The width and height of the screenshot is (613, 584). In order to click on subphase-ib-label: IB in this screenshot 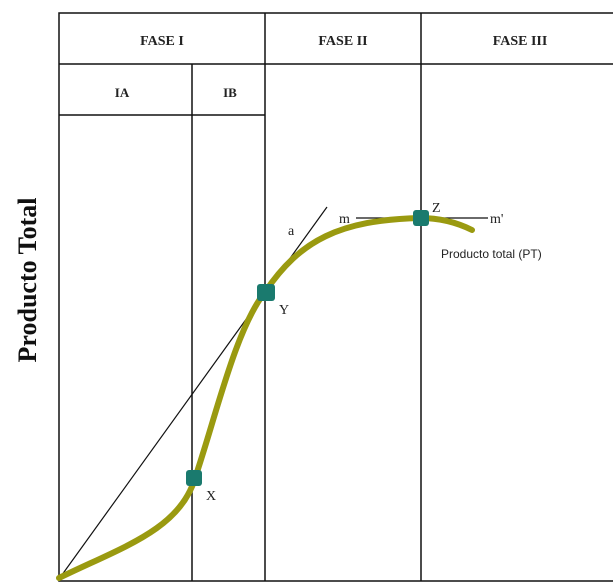, I will do `click(230, 92)`.